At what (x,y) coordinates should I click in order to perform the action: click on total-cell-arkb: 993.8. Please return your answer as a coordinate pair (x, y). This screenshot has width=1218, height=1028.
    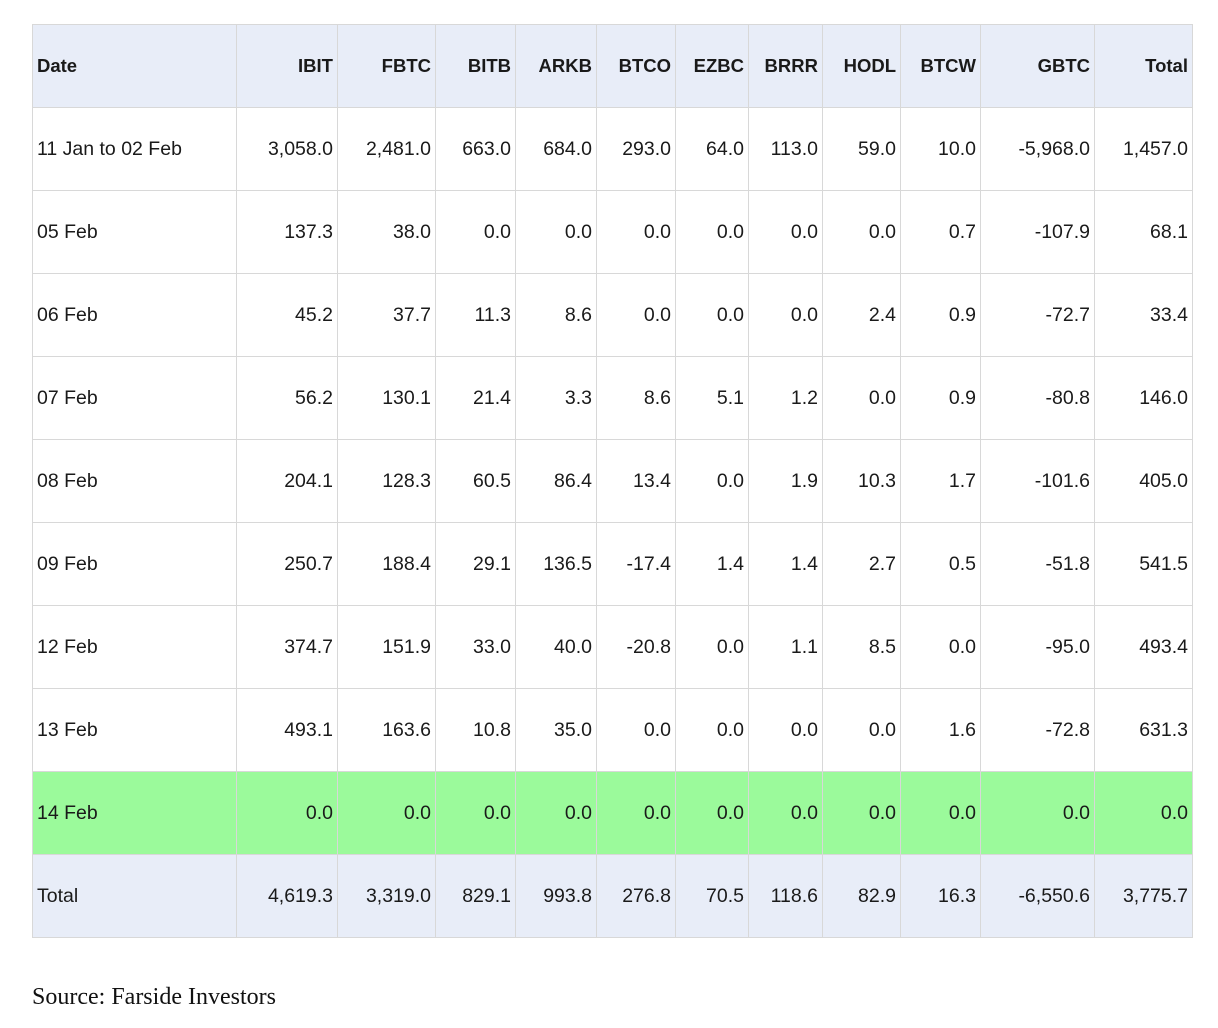
    Looking at the image, I should click on (556, 896).